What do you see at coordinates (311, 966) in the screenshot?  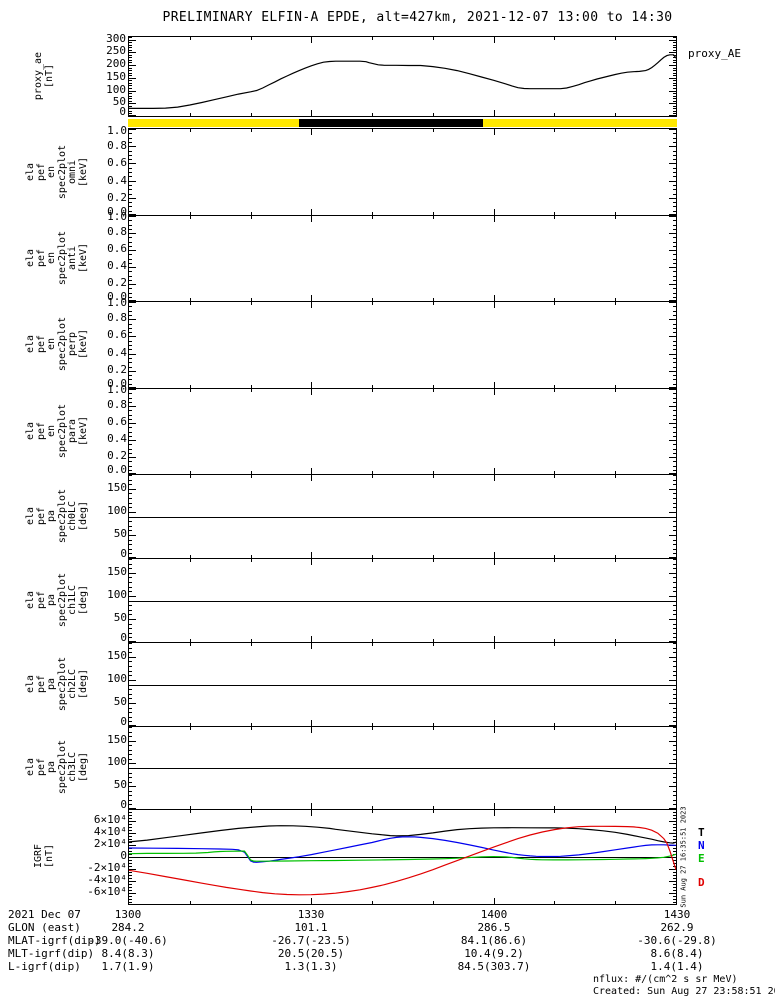 I see `lshell-value: 1.3(1.3)` at bounding box center [311, 966].